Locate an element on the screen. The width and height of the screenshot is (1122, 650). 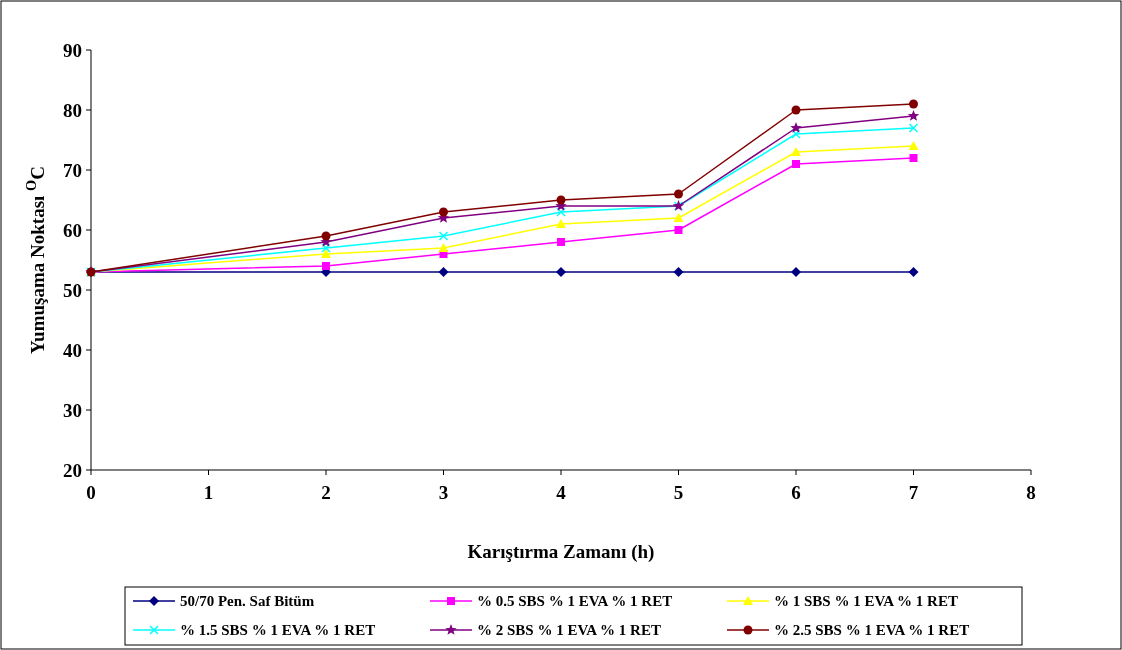
x-tick-label: 1 is located at coordinates (208, 492).